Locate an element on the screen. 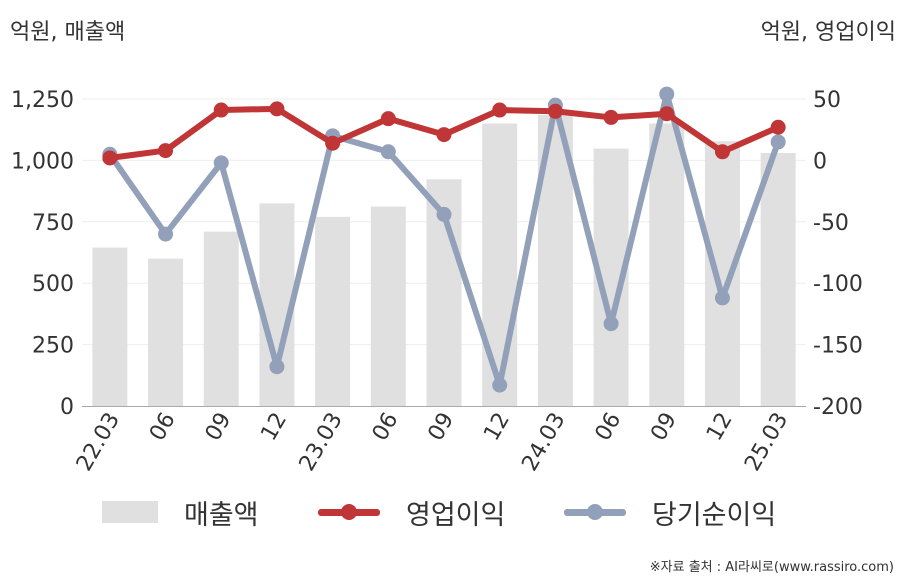 The width and height of the screenshot is (908, 580). x-tick-label: 23.03 is located at coordinates (321, 442).